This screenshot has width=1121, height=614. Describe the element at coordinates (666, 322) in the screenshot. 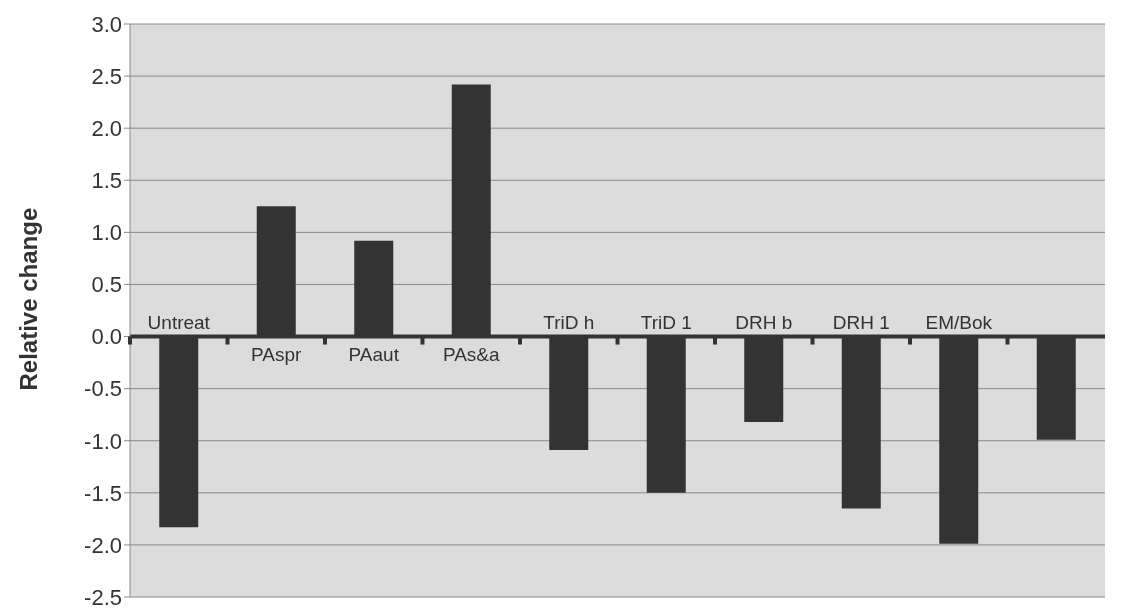

I see `x-tick-label: TriD 1` at that location.